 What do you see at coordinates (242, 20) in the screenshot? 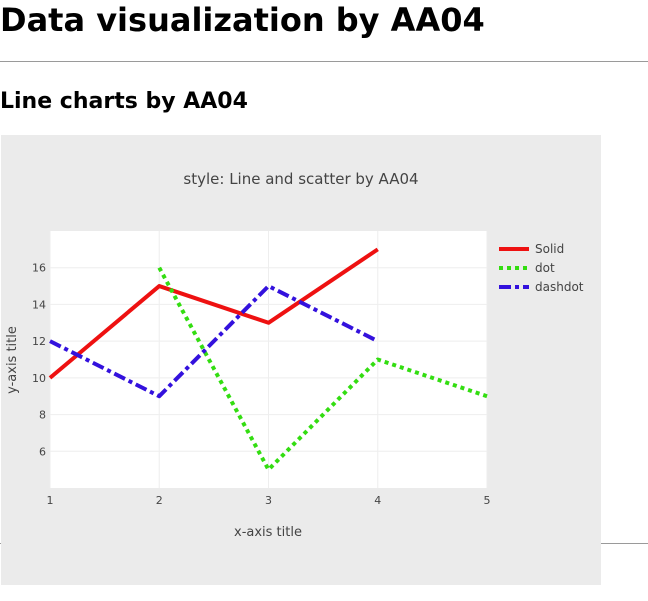
I see `page-heading: Data visualization by AA04` at bounding box center [242, 20].